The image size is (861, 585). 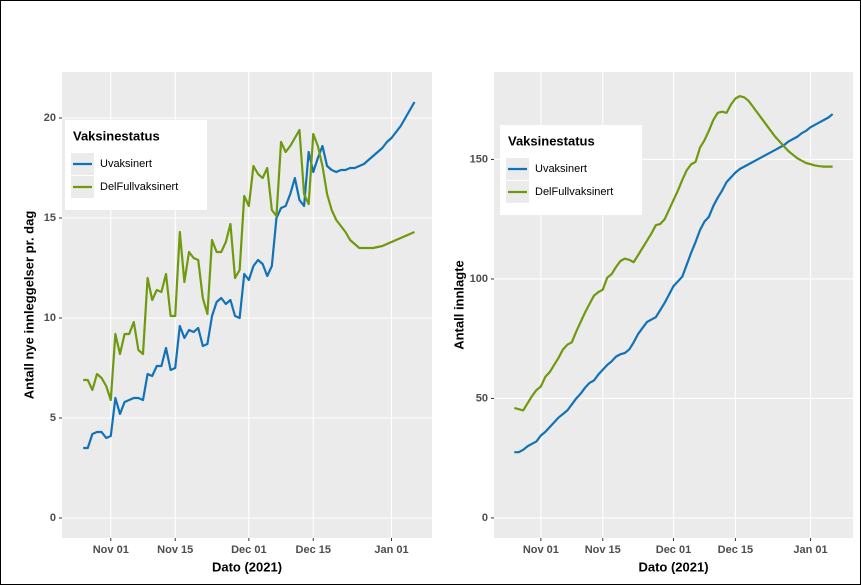 I want to click on y-axis-title: Antall nye innleggelser pr. dag, so click(x=28, y=305).